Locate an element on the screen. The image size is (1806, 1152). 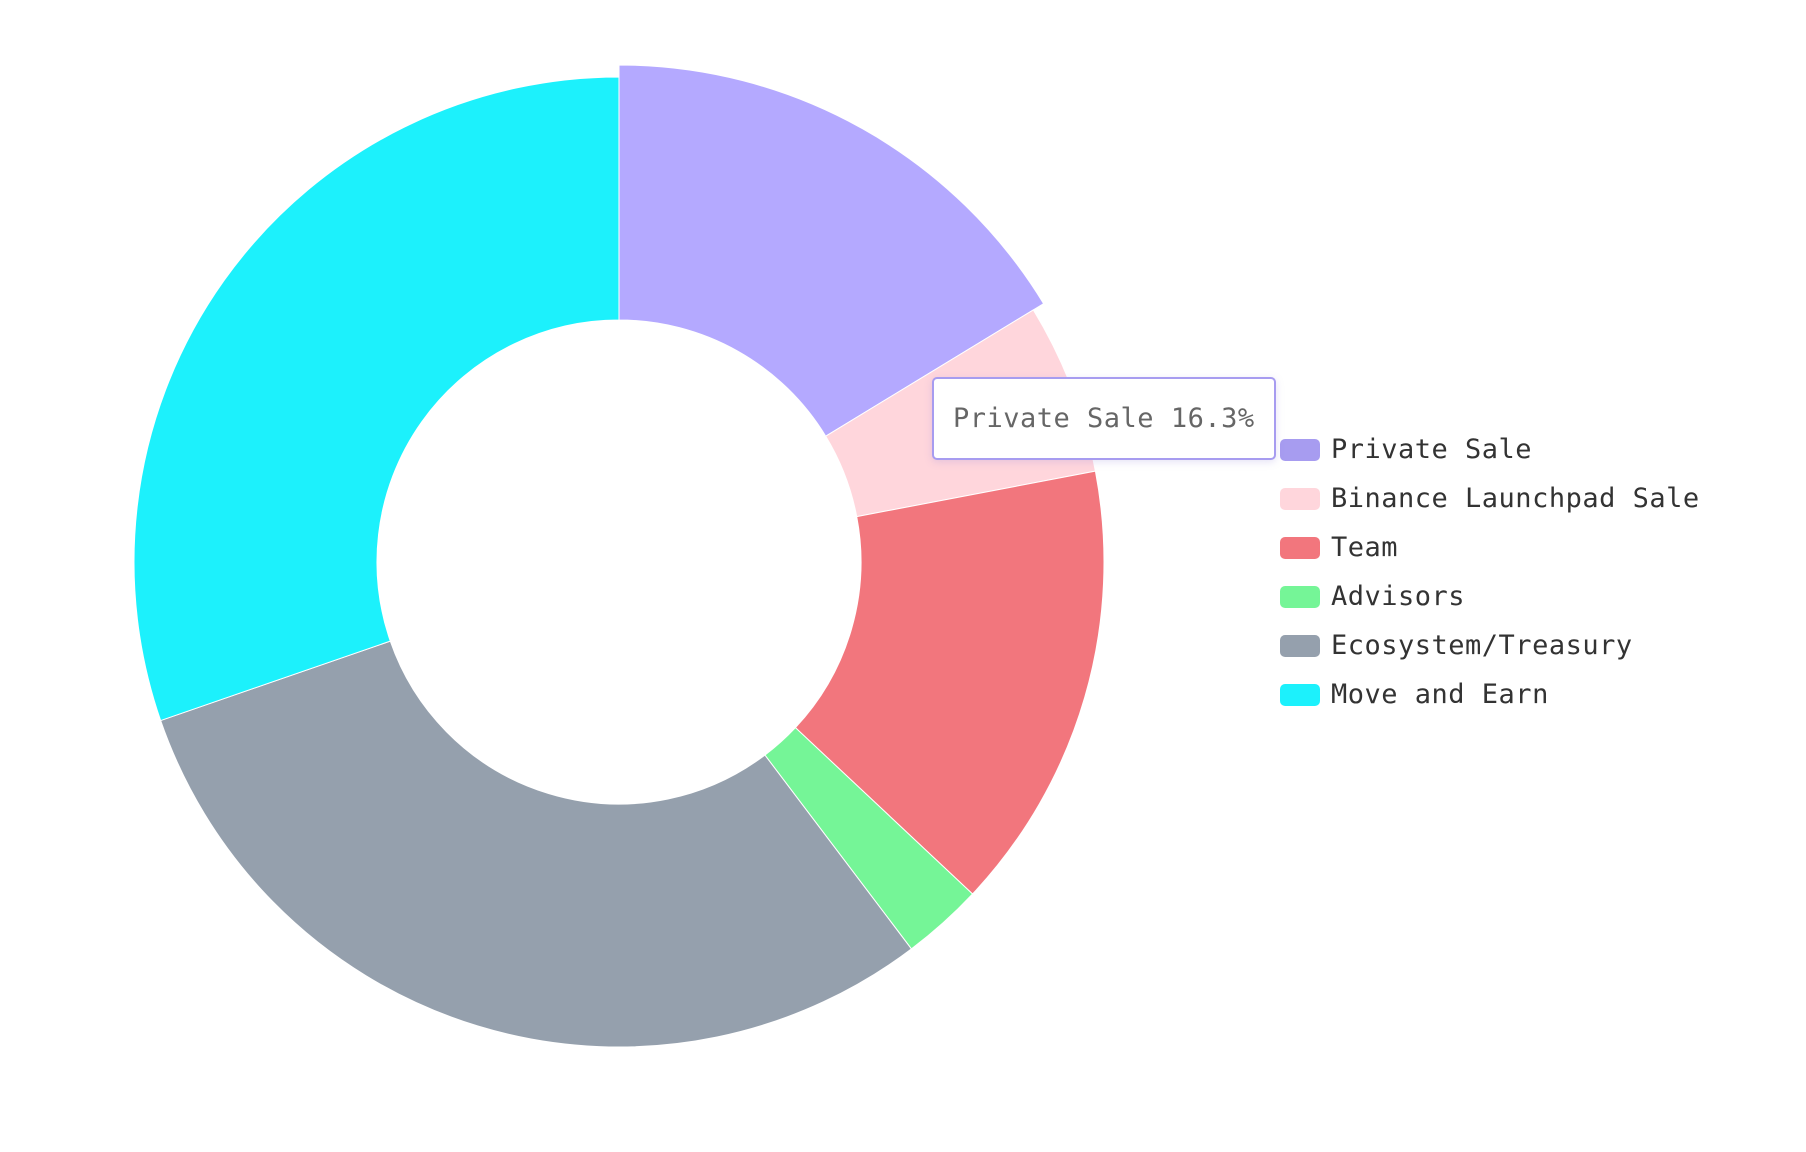
legend-item-private-sale: Private Sale is located at coordinates (1490, 449).